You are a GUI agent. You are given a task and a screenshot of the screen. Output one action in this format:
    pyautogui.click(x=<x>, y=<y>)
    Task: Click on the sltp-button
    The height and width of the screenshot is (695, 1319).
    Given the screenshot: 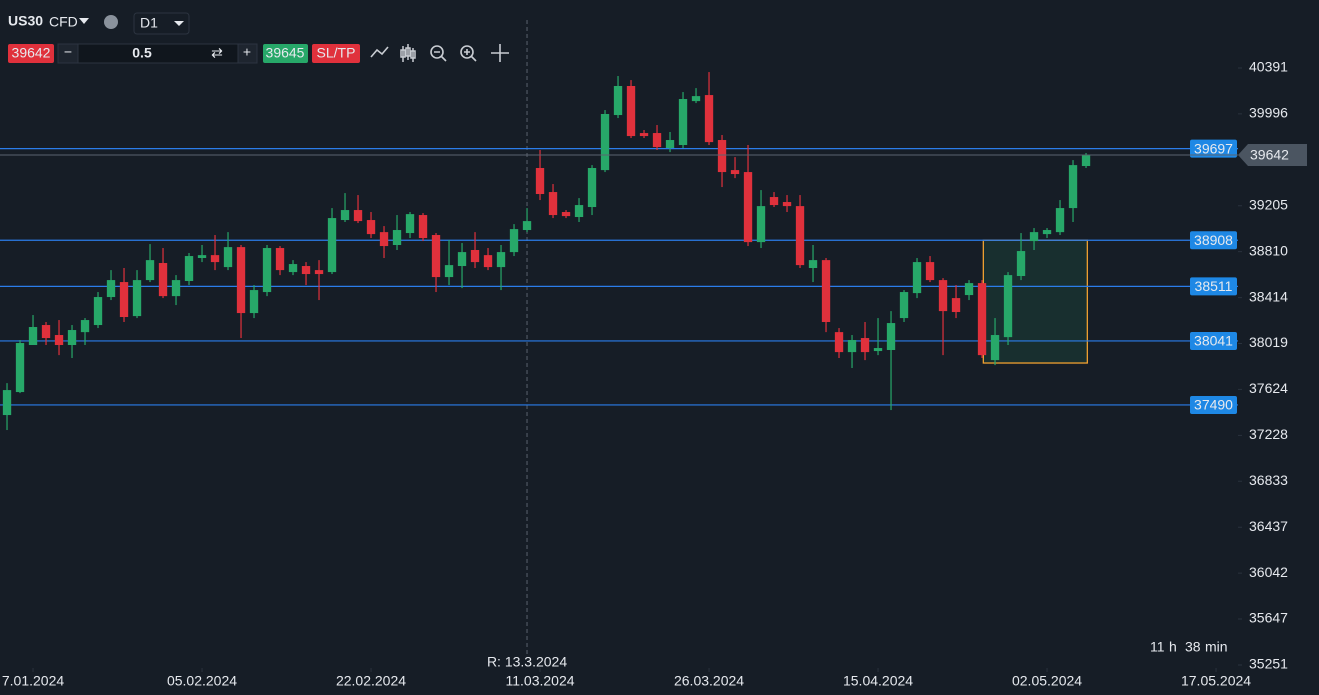 What is the action you would take?
    pyautogui.click(x=336, y=53)
    